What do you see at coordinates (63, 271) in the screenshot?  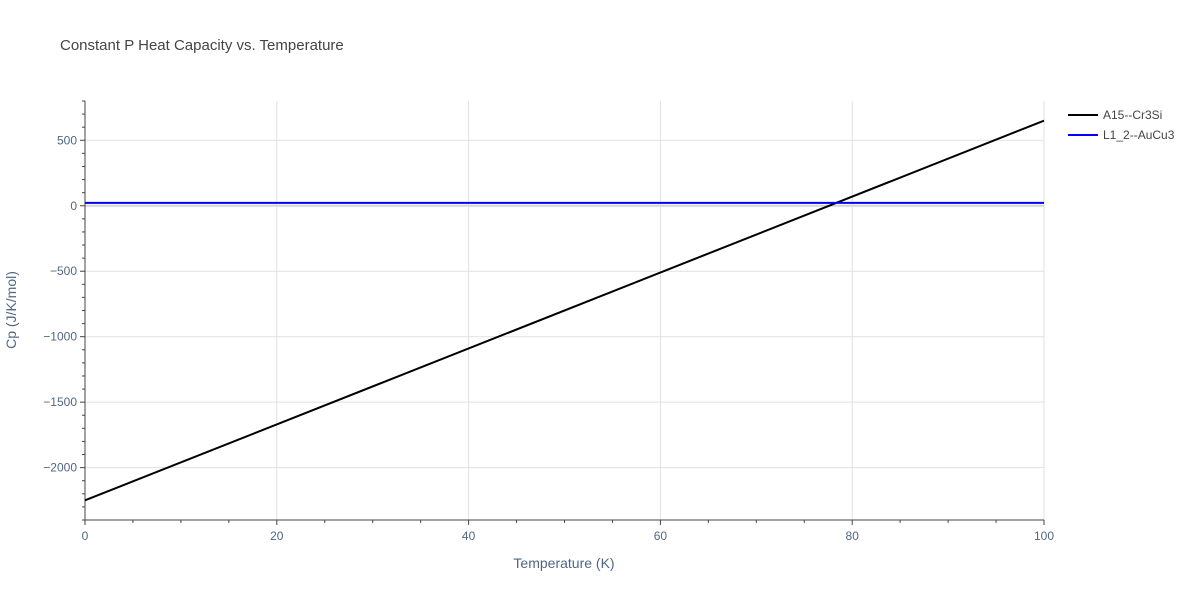 I see `y-tick-label: −500` at bounding box center [63, 271].